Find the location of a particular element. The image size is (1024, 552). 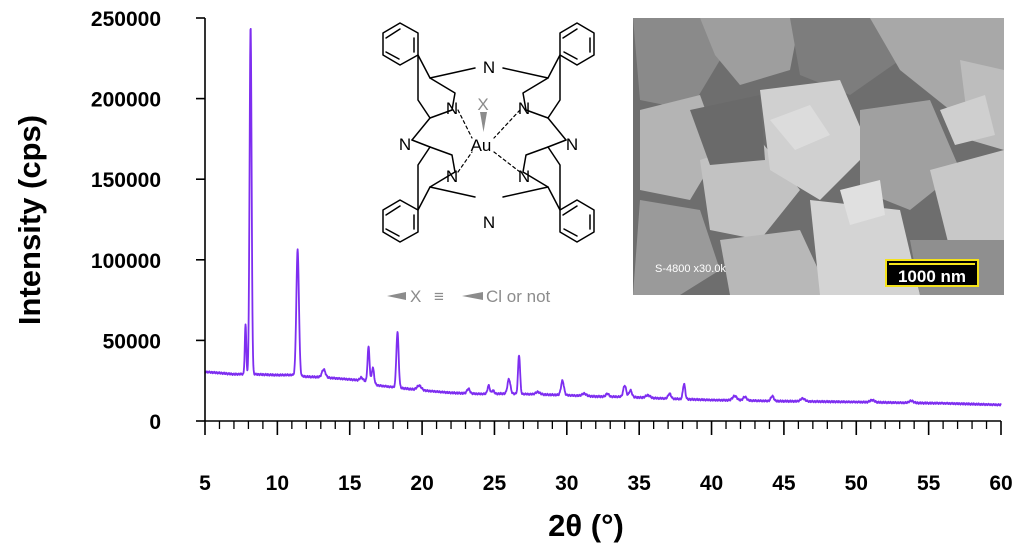

x-tick-label: 20 is located at coordinates (421, 483).